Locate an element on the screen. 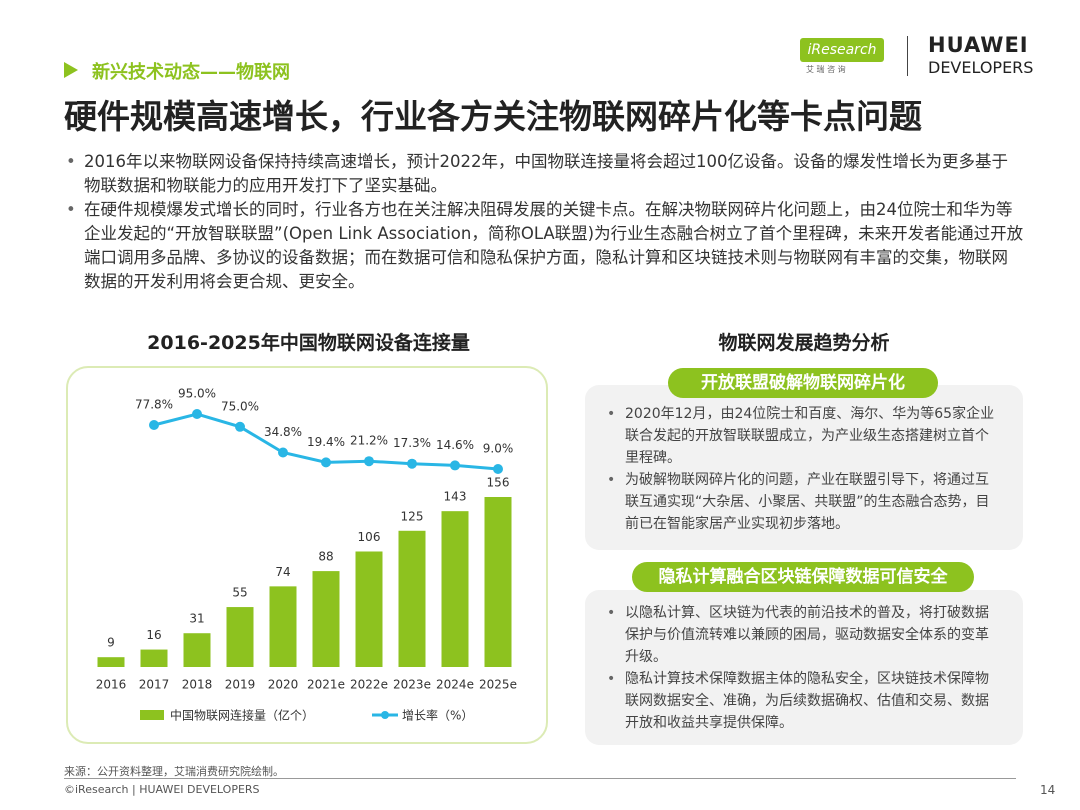 The width and height of the screenshot is (1080, 810). growth-label: 75.0% is located at coordinates (240, 406).